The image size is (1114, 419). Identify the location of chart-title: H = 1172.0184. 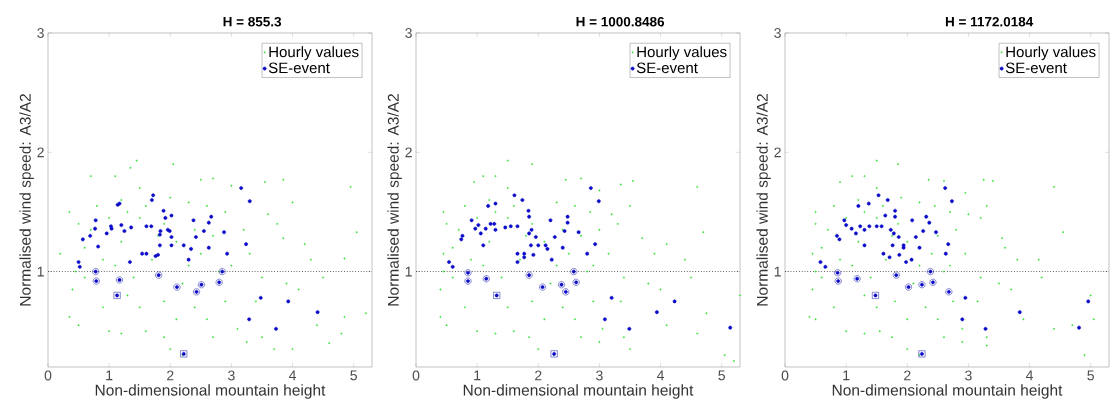
(989, 21).